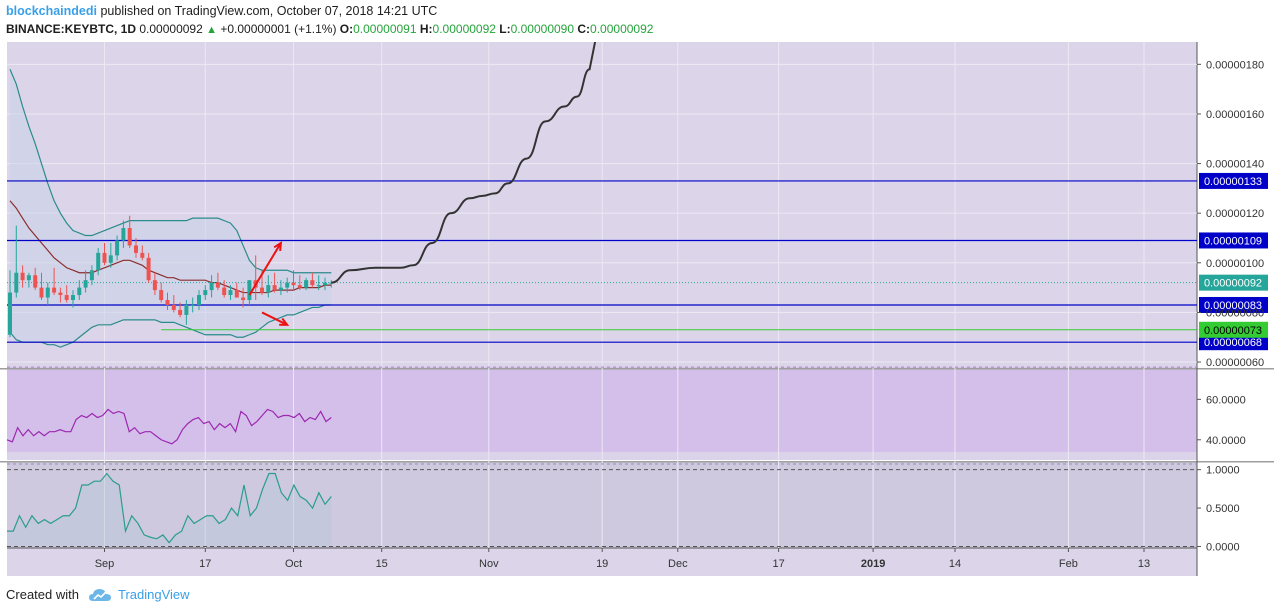 The width and height of the screenshot is (1274, 612). I want to click on chart-footer: Created with TradingView, so click(637, 594).